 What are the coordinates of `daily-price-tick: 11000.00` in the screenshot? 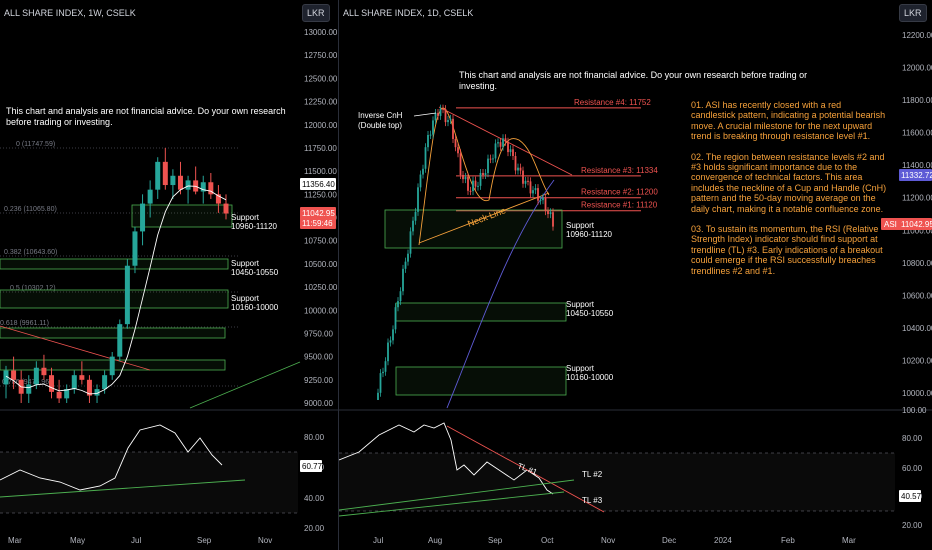 It's located at (917, 230).